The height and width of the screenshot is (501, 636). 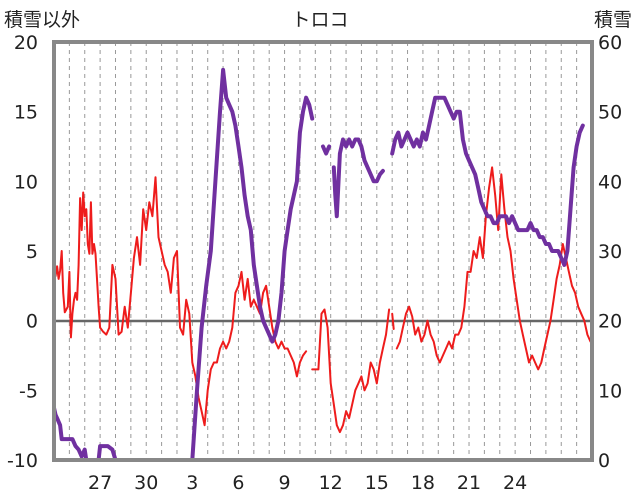 I want to click on x-tick-label: 6, so click(x=238, y=483).